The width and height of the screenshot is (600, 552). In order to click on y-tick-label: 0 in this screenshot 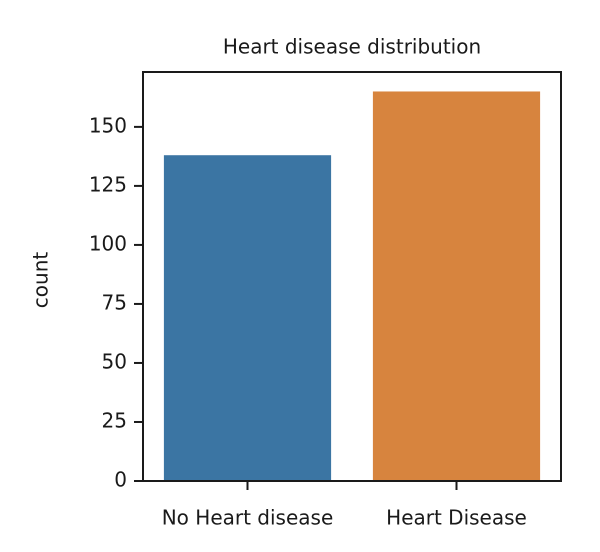, I will do `click(120, 480)`.